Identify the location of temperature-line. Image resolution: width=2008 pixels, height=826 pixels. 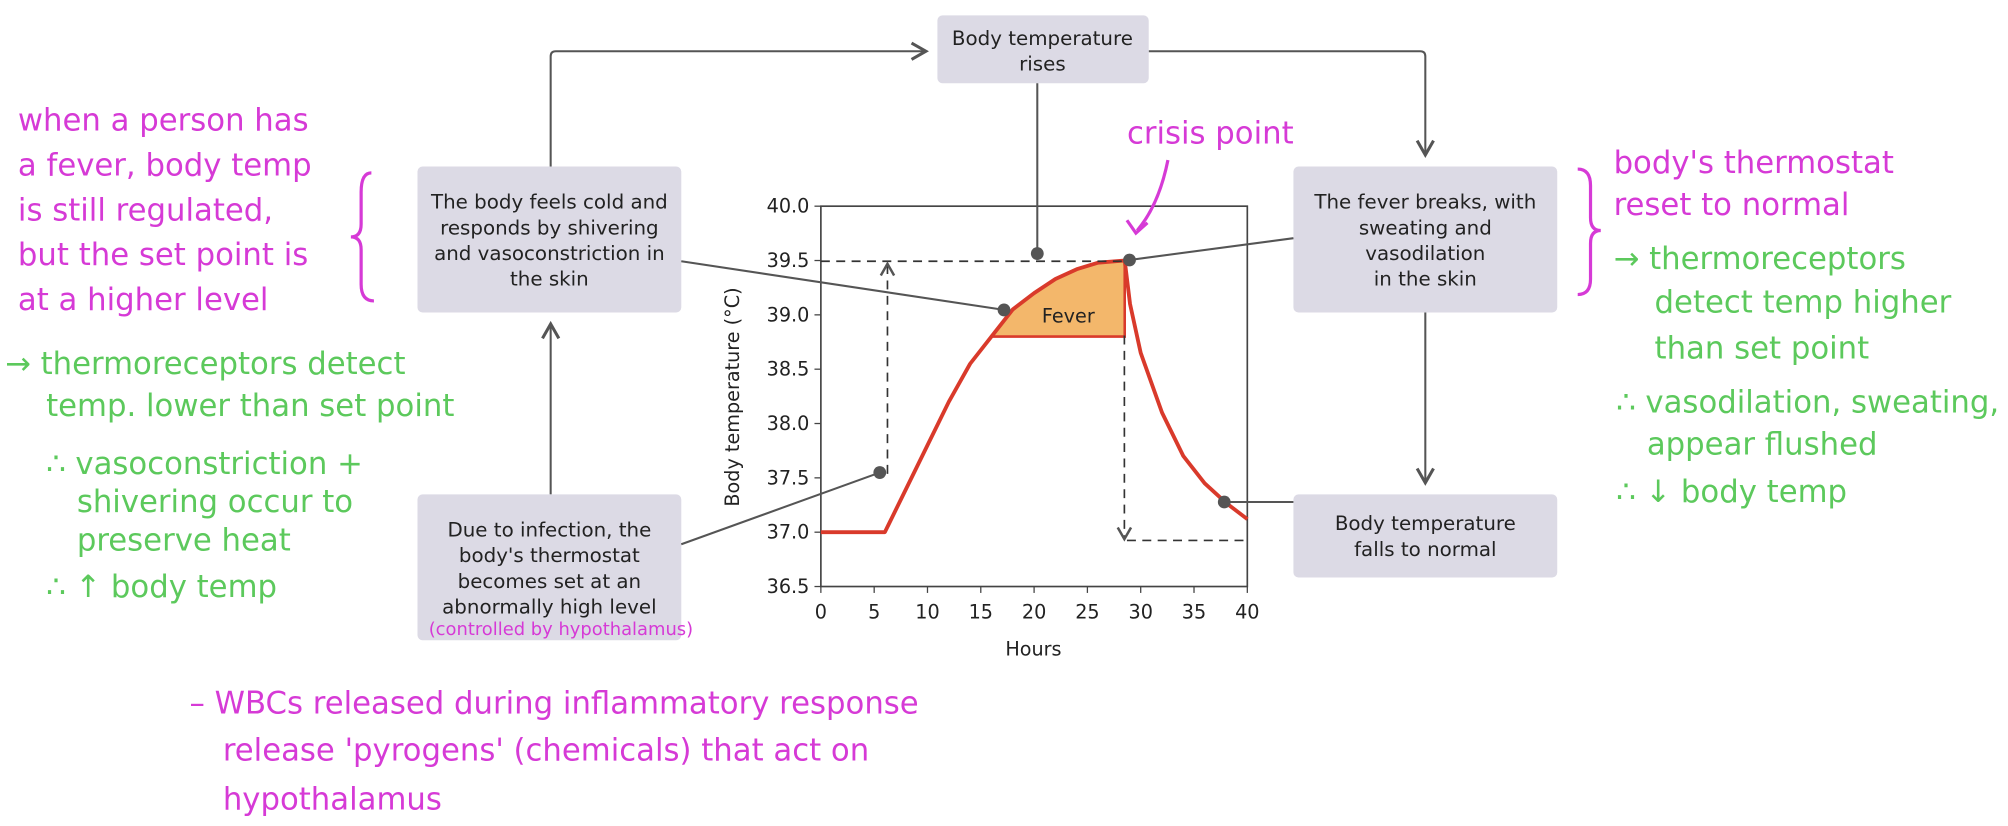
(1034, 396).